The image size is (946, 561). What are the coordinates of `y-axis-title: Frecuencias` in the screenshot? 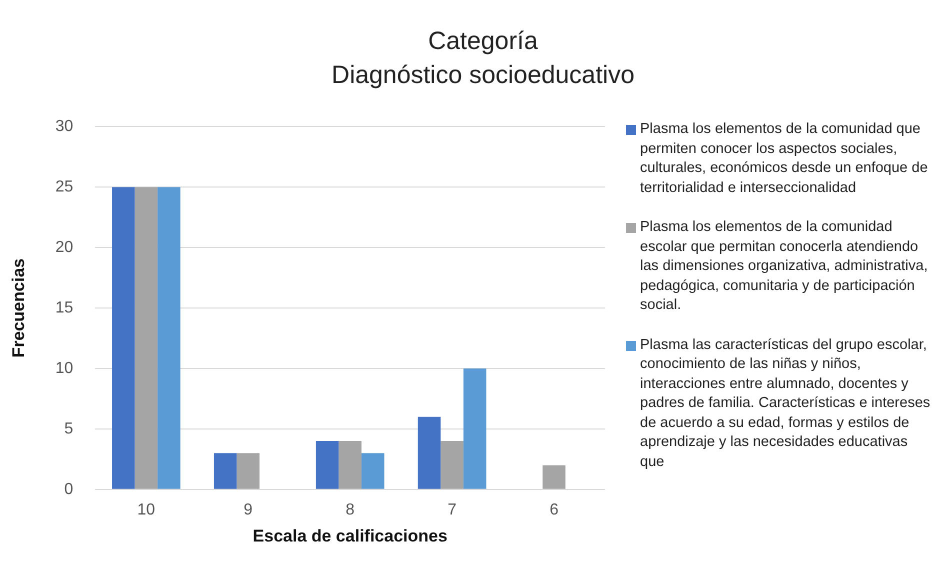 It's located at (18, 308).